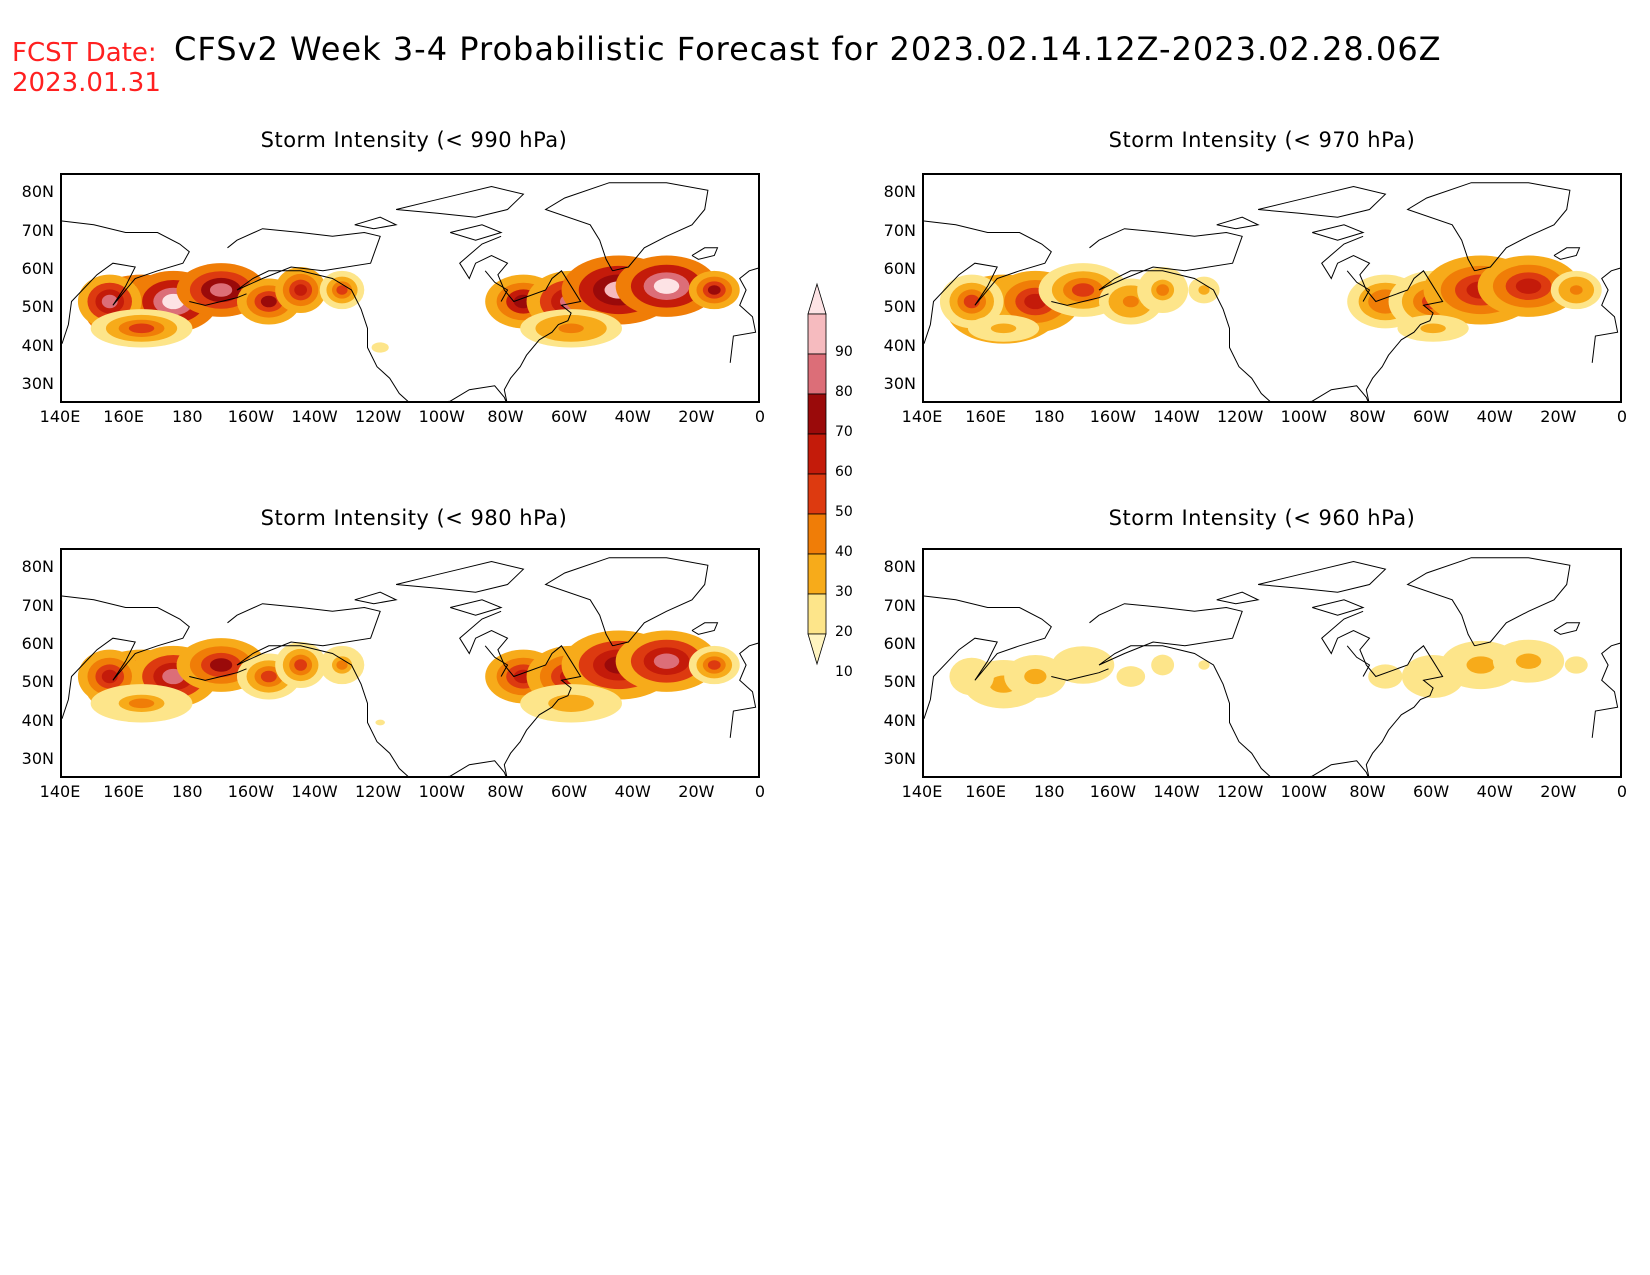 This screenshot has height=1275, width=1650. I want to click on colorbar-tick-label: 50, so click(844, 512).